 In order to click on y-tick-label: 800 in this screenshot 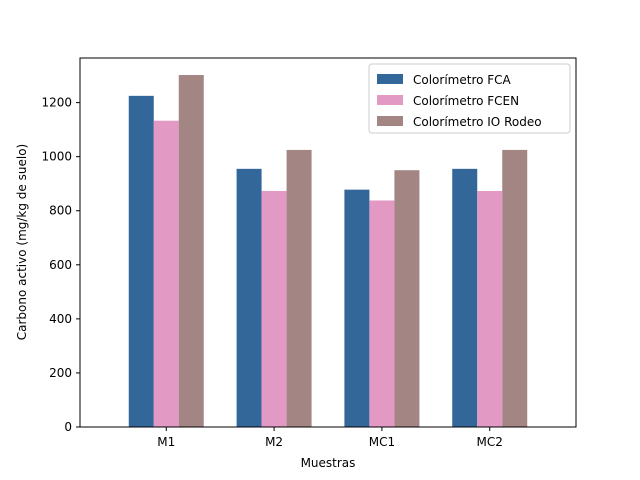, I will do `click(60, 211)`.